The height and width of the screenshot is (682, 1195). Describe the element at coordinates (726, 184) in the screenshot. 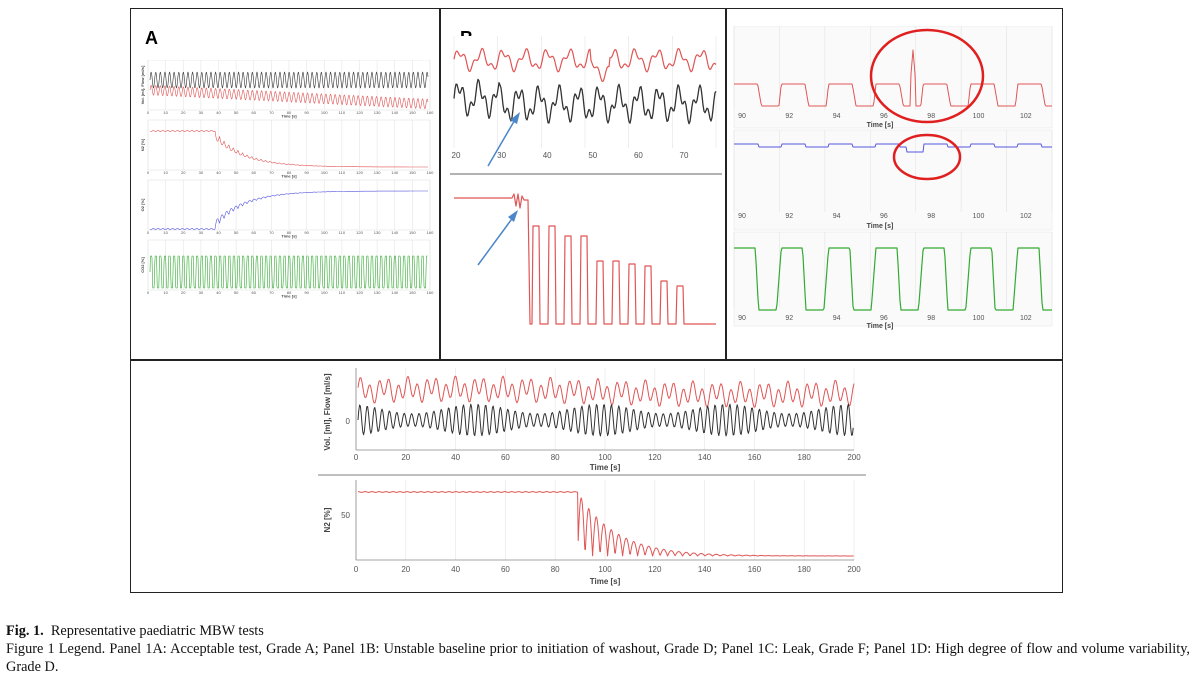

I see `divider` at that location.